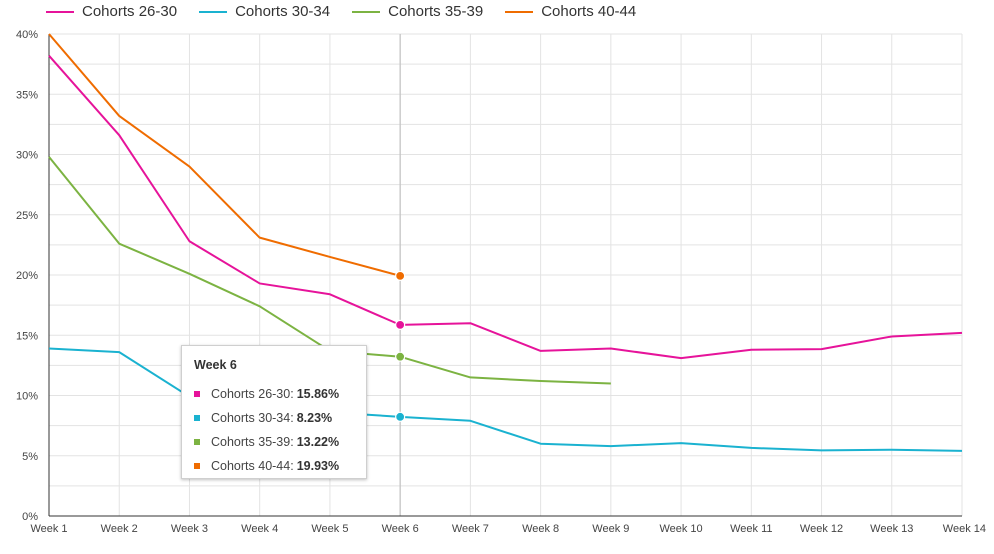 The image size is (994, 554). What do you see at coordinates (891, 529) in the screenshot?
I see `x-tick-label: Week 13` at bounding box center [891, 529].